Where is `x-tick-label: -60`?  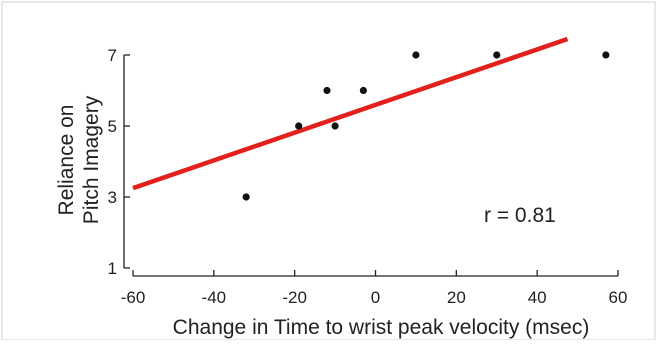 x-tick-label: -60 is located at coordinates (133, 297).